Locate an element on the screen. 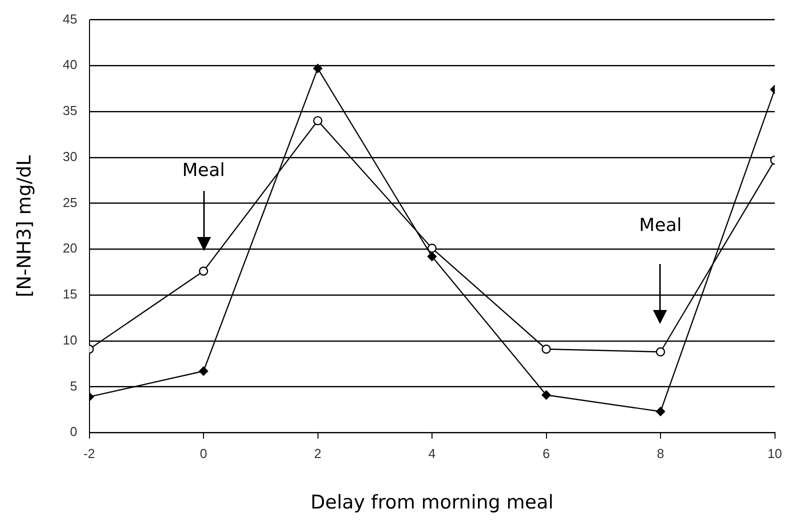  x-tick-label: -2 is located at coordinates (89, 453).